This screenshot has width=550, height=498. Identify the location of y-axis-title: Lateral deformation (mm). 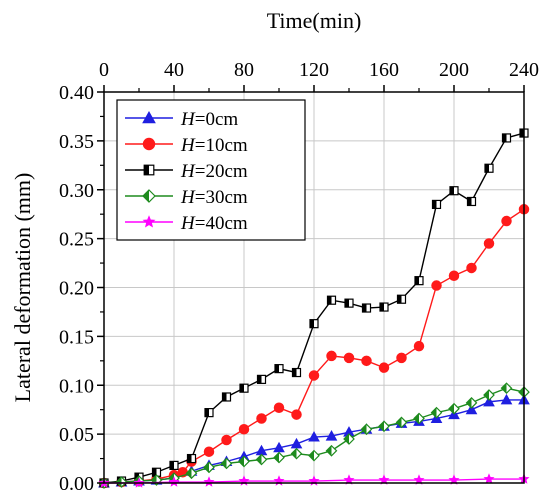
(22, 288).